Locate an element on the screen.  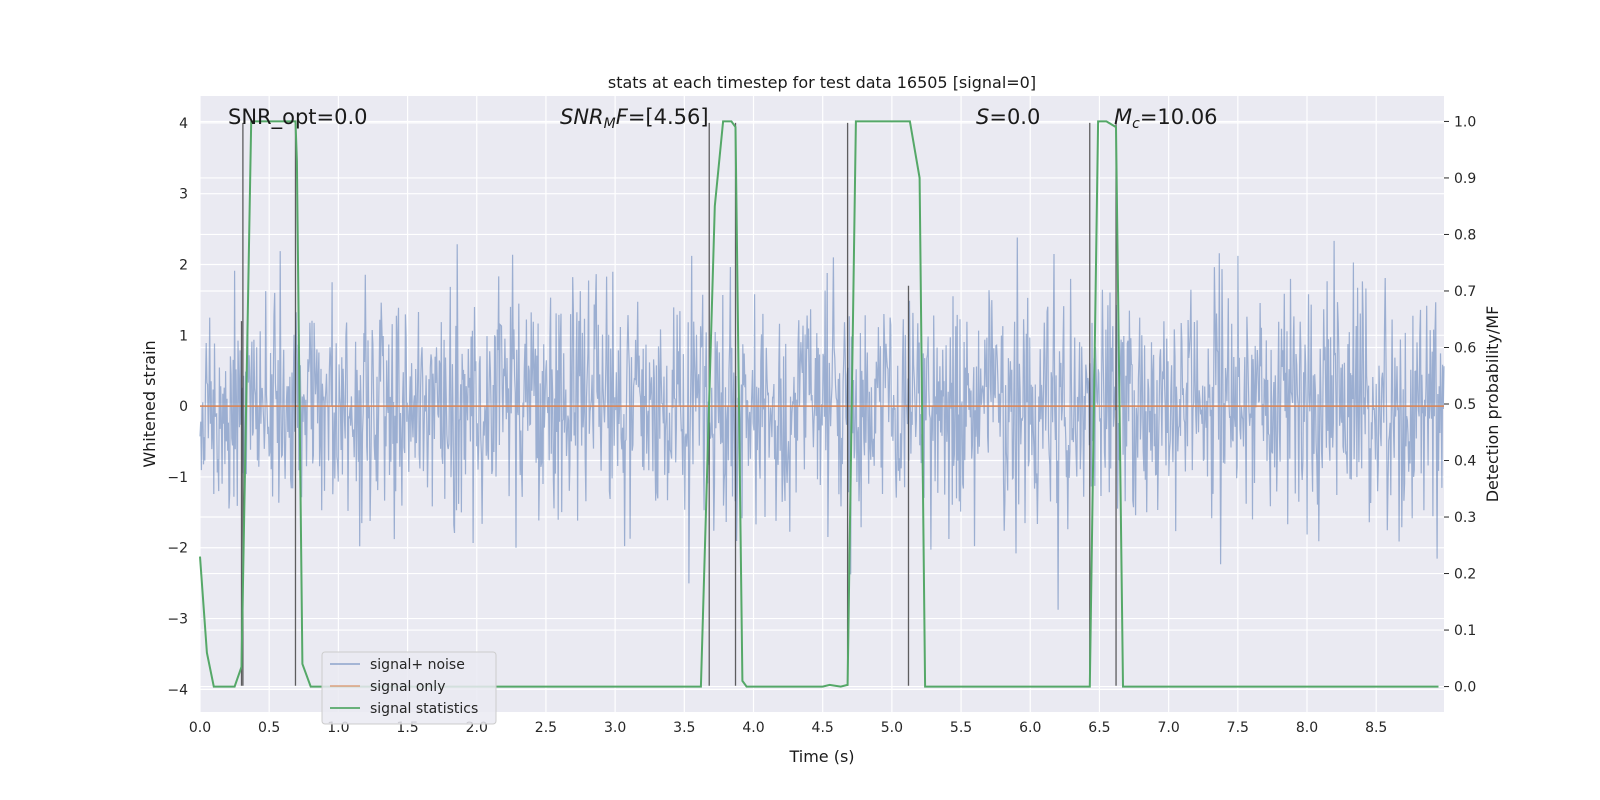
x-tick-label: 5.5 is located at coordinates (961, 728).